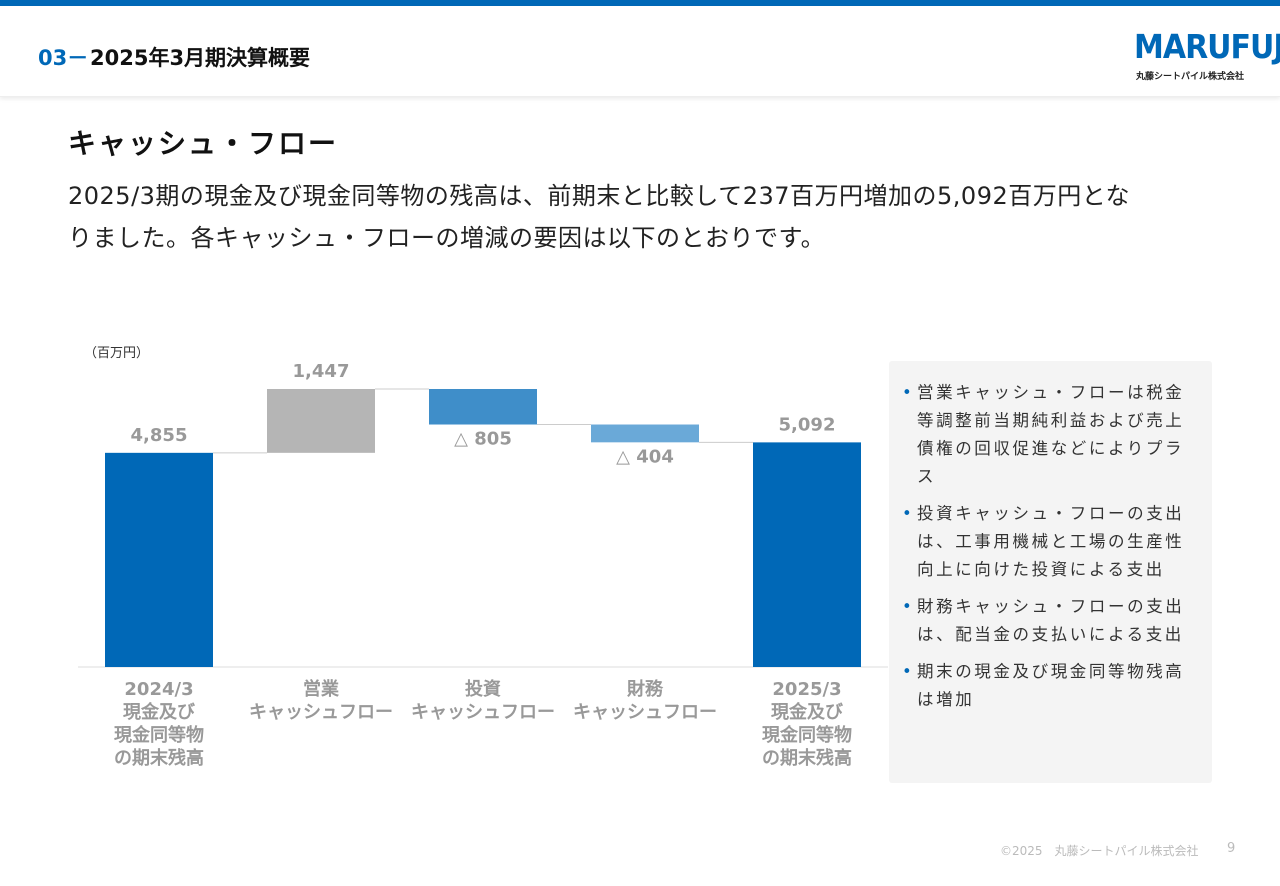  What do you see at coordinates (640, 3) in the screenshot?
I see `top-bar` at bounding box center [640, 3].